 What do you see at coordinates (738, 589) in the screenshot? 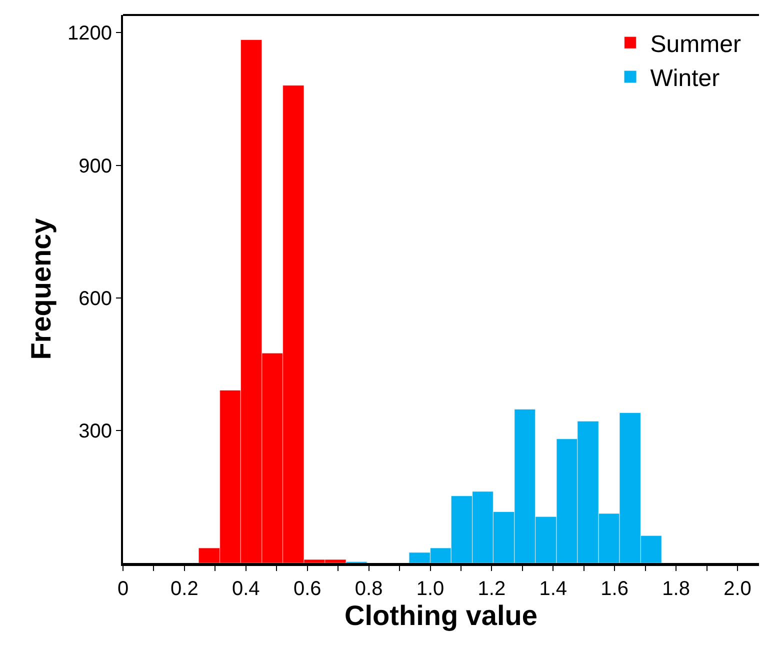
I see `x-tick-label: 2.0` at bounding box center [738, 589].